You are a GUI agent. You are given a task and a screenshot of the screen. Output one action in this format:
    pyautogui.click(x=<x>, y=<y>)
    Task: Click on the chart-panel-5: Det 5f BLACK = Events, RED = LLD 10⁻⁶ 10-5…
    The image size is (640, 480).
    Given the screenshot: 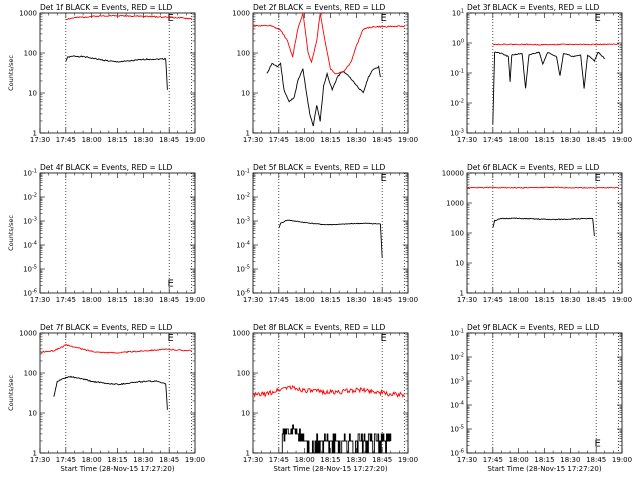 What is the action you would take?
    pyautogui.click(x=327, y=233)
    